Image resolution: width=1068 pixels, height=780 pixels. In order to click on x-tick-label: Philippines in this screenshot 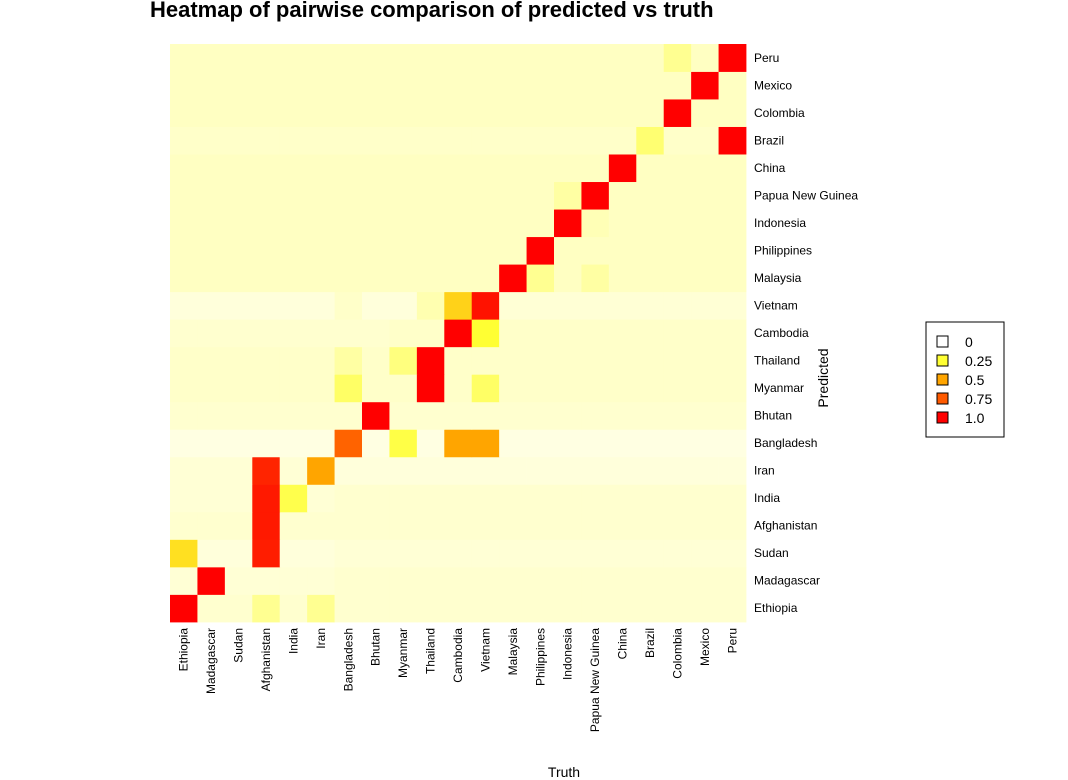, I will do `click(540, 657)`.